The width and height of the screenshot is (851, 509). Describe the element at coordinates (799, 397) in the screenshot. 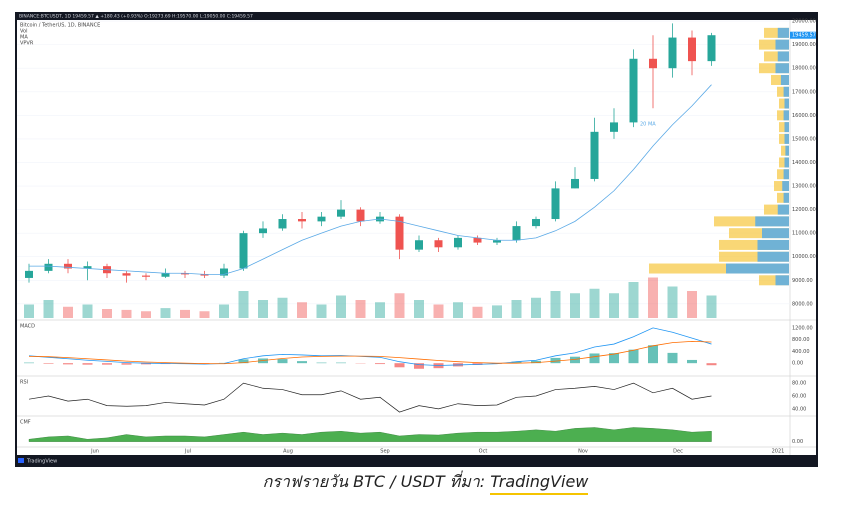

I see `y-tick-label: 60.00` at that location.